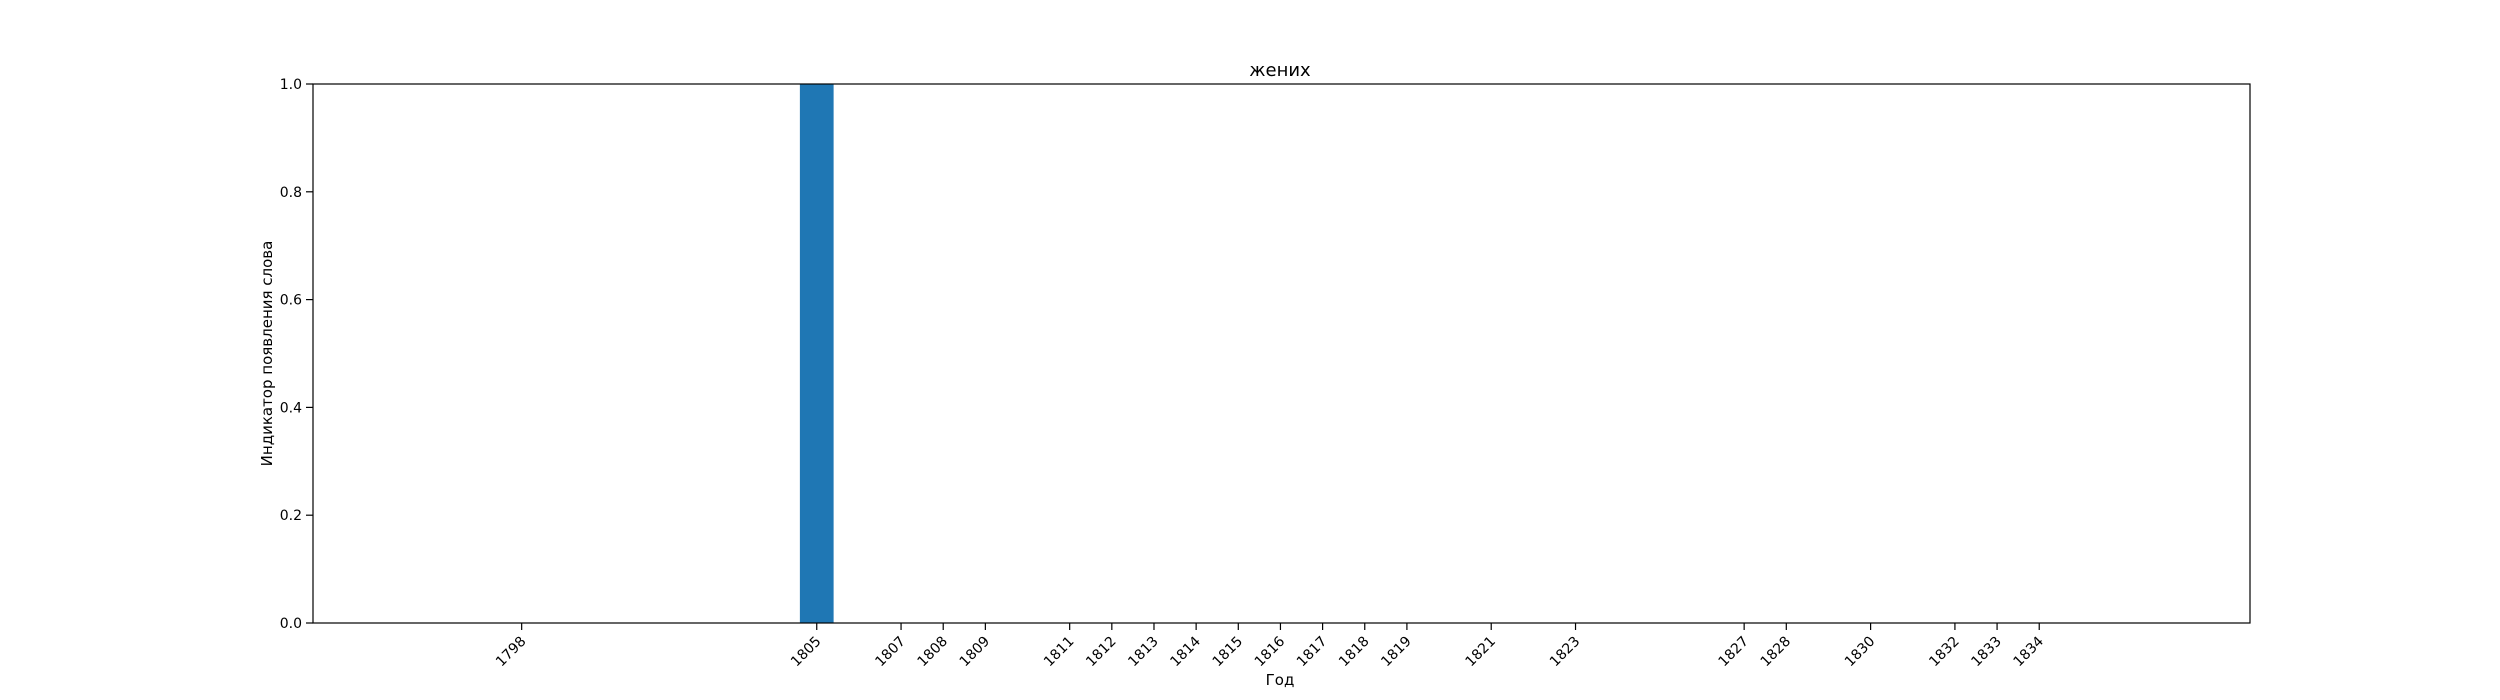 This screenshot has width=2500, height=700. Describe the element at coordinates (1228, 652) in the screenshot. I see `x-tick-label-1815: 1815` at that location.